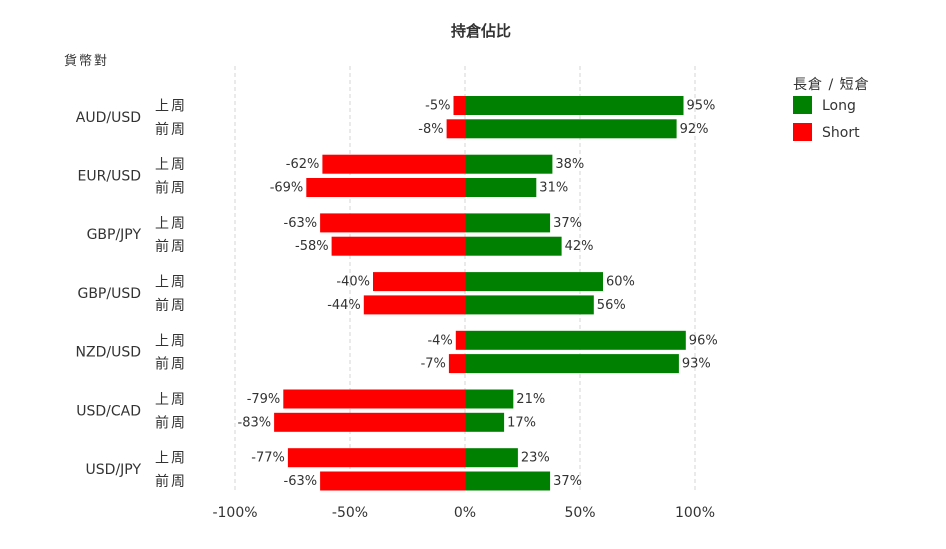  Describe the element at coordinates (579, 246) in the screenshot. I see `long-value-label: 42%` at that location.